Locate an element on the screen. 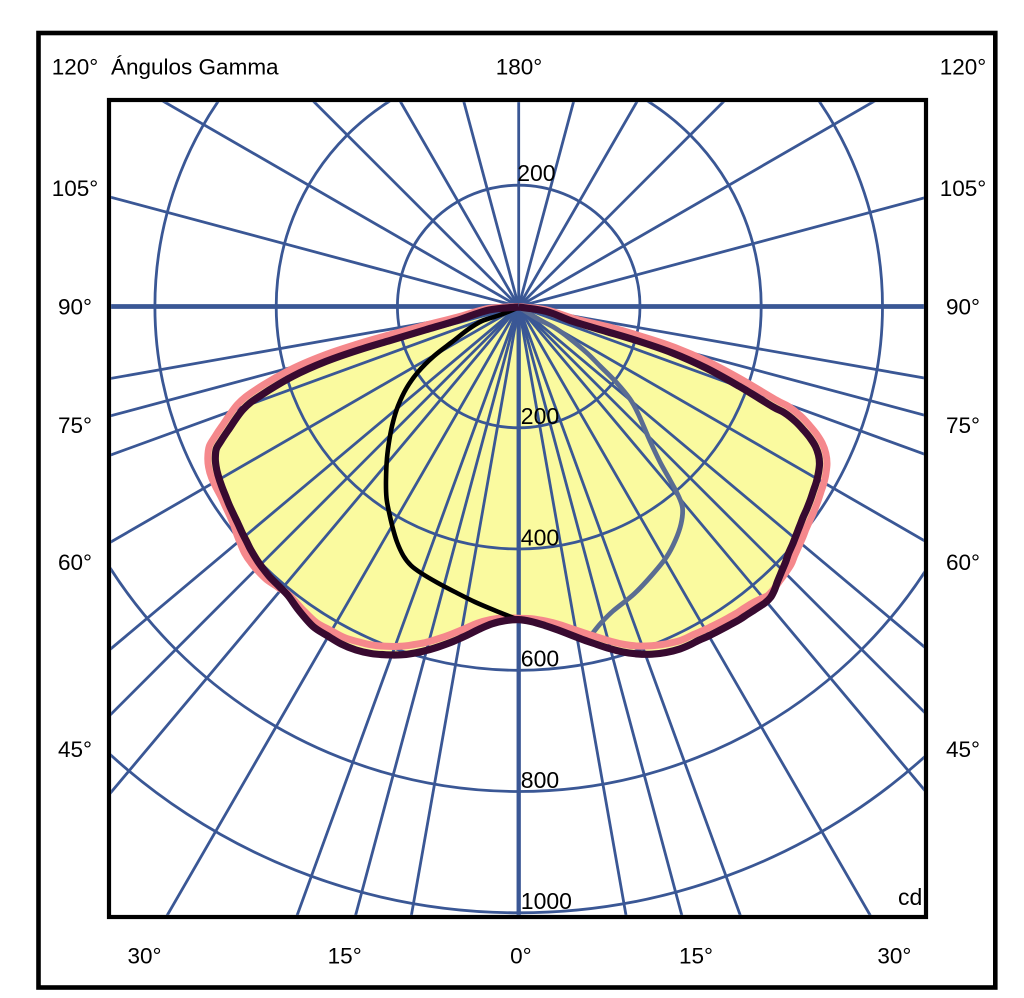 This screenshot has width=1024, height=998. svg-text: 180° is located at coordinates (519, 67).